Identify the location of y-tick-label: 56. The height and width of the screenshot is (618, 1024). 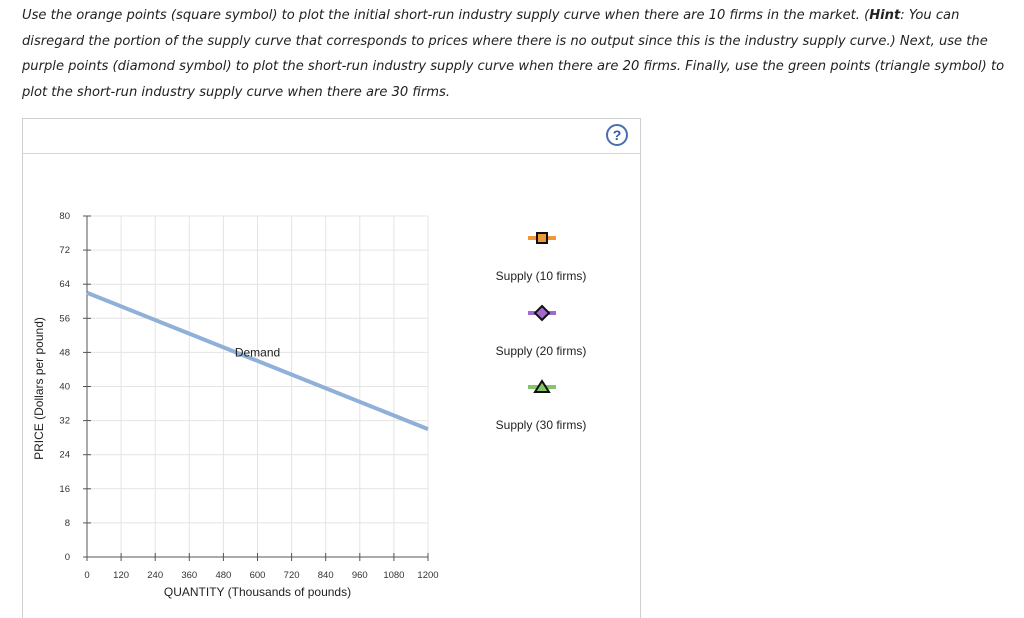
(64, 318).